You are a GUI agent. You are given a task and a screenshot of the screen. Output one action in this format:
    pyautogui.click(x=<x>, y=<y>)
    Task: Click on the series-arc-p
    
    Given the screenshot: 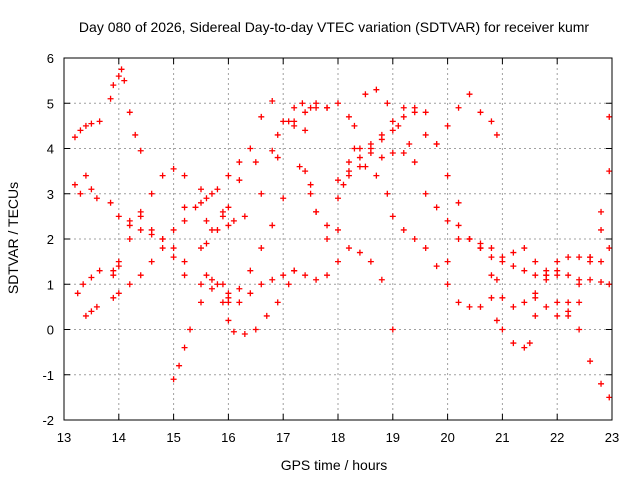 What is the action you would take?
    pyautogui.click(x=310, y=289)
    